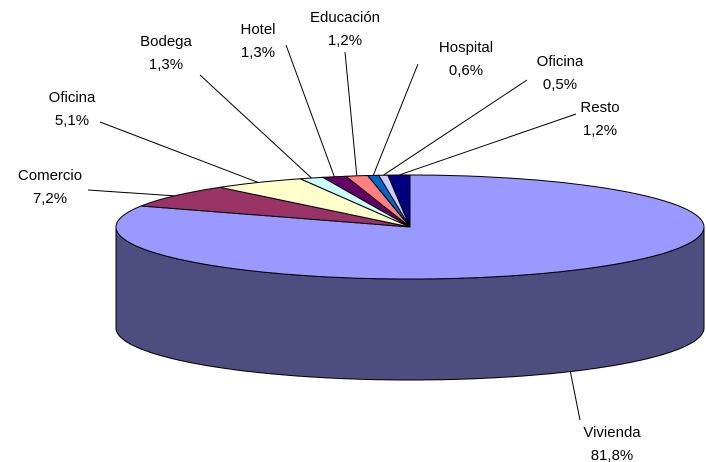  What do you see at coordinates (466, 47) in the screenshot?
I see `slice-label: Hospital` at bounding box center [466, 47].